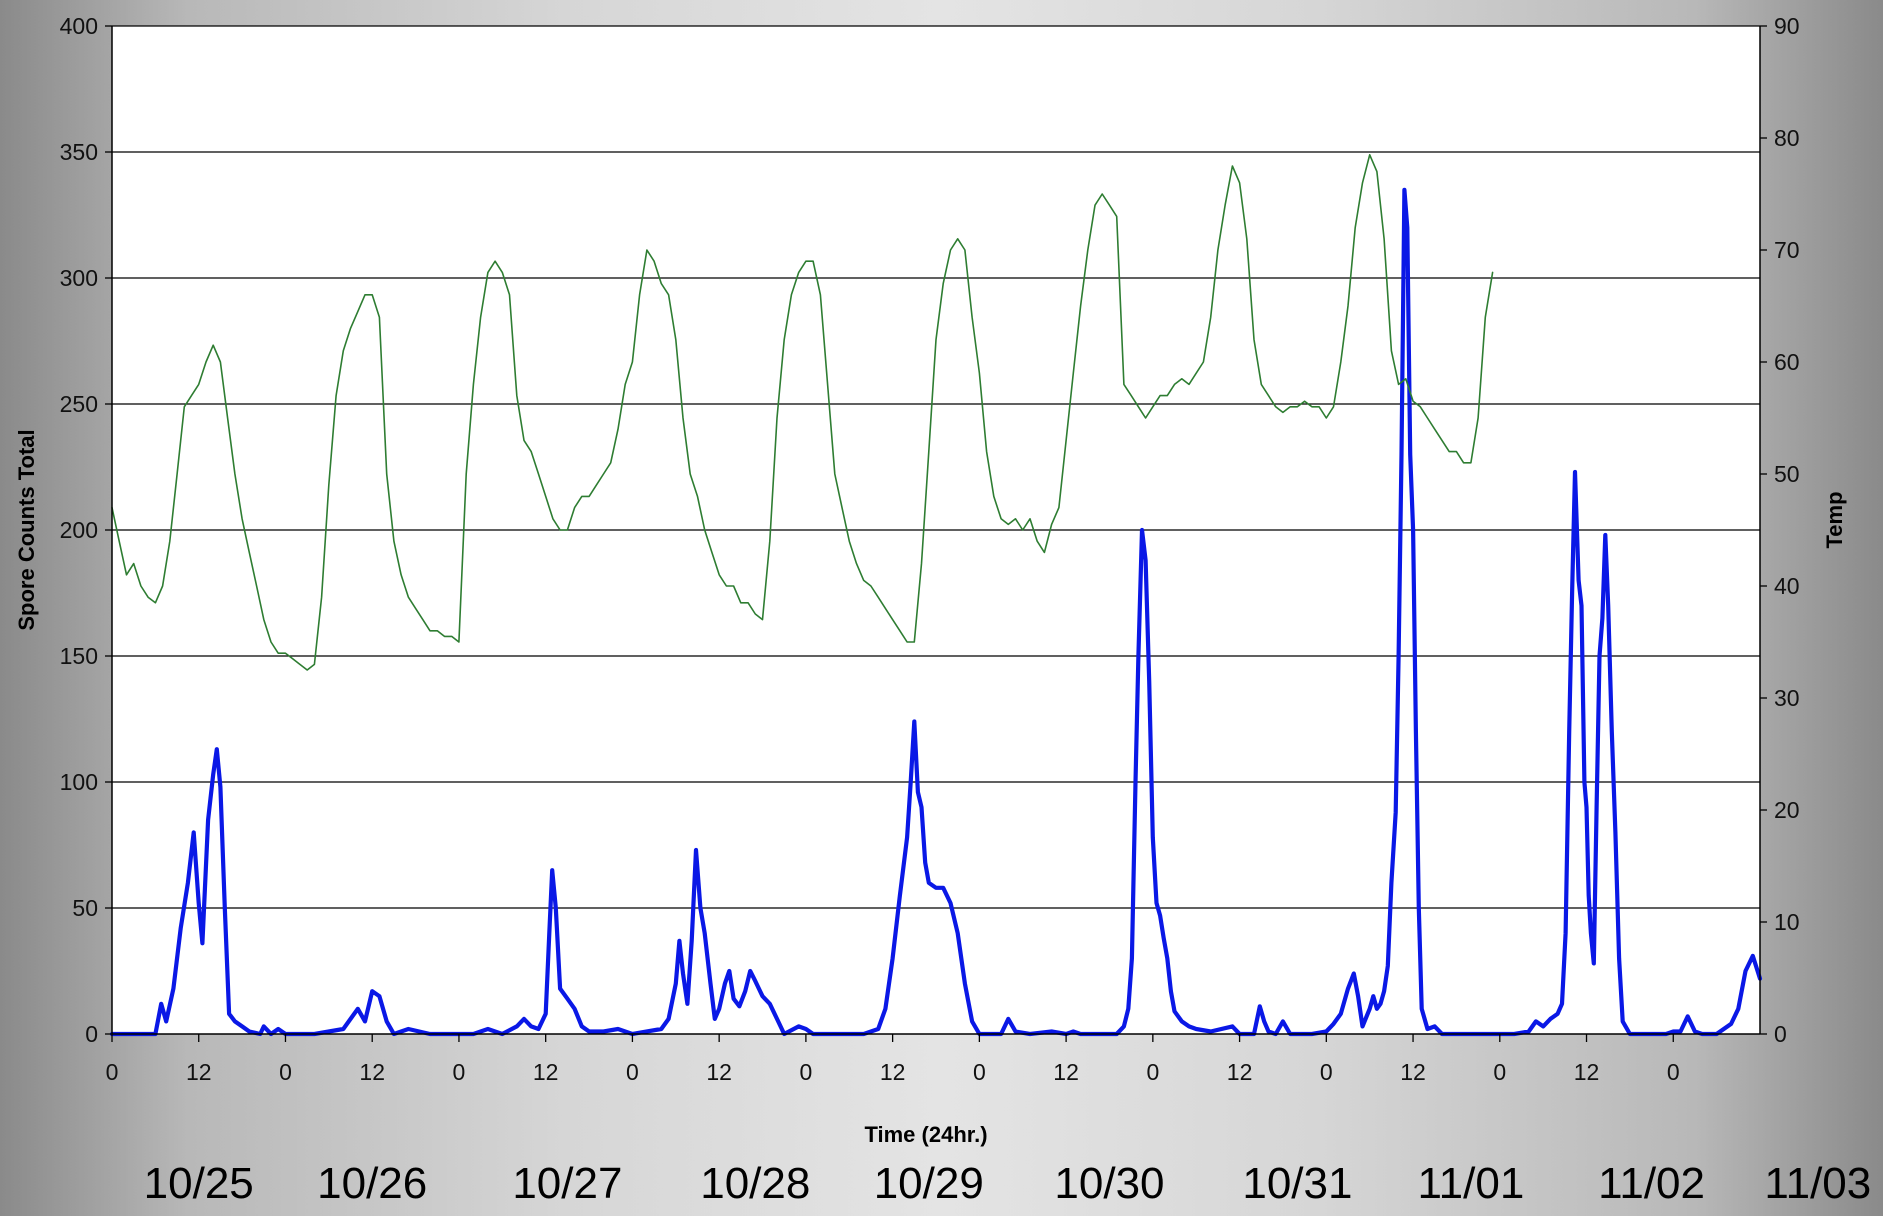 Image resolution: width=1883 pixels, height=1216 pixels. I want to click on y-tick-label: 300, so click(79, 278).